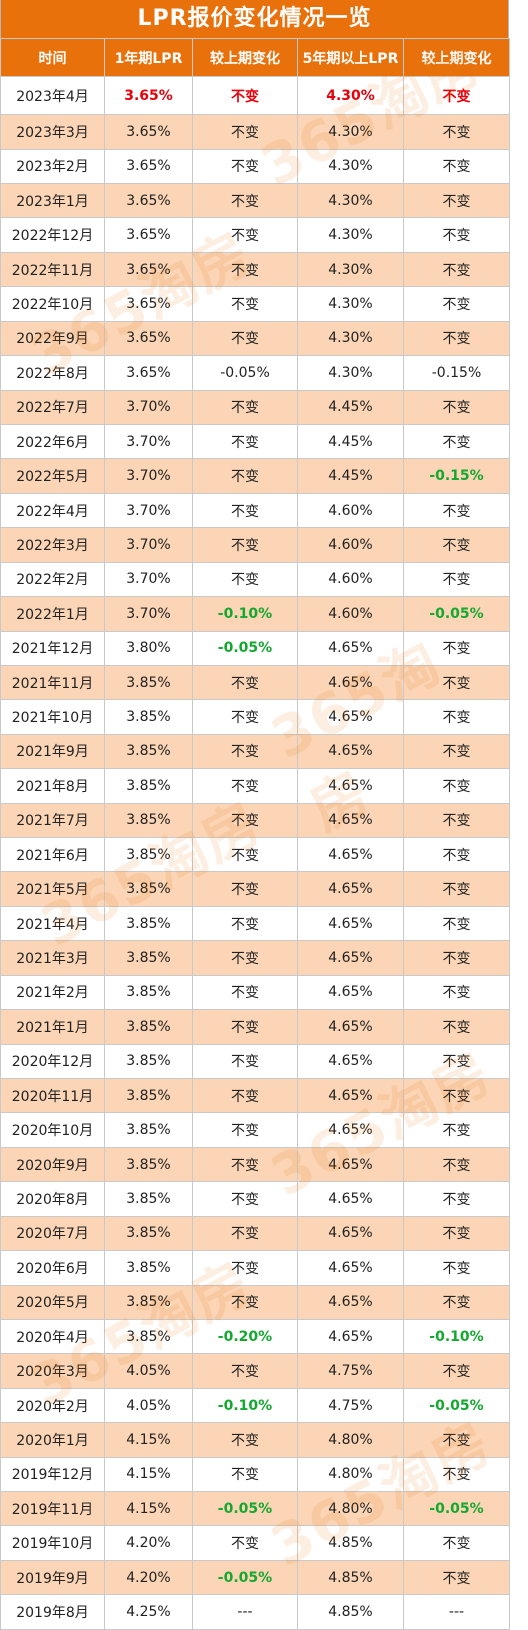  I want to click on col-header-lpr1y: 1年期LPR, so click(148, 57).